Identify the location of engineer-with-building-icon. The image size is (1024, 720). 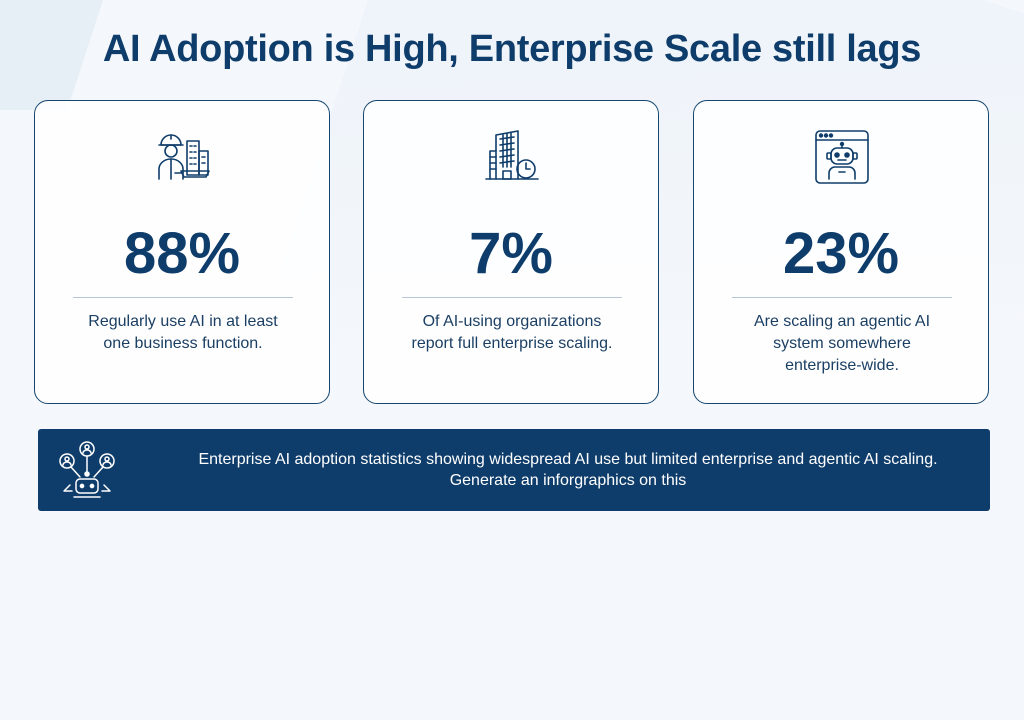
(183, 157).